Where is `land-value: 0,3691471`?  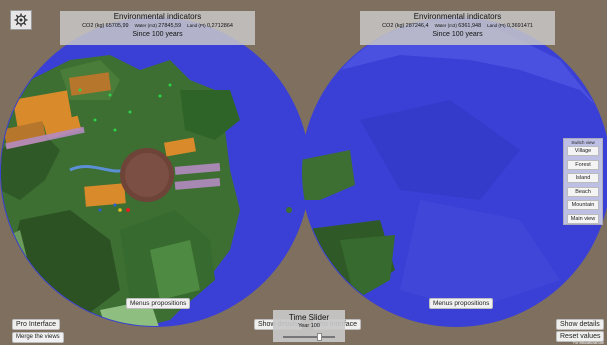 land-value: 0,3691471 is located at coordinates (519, 26).